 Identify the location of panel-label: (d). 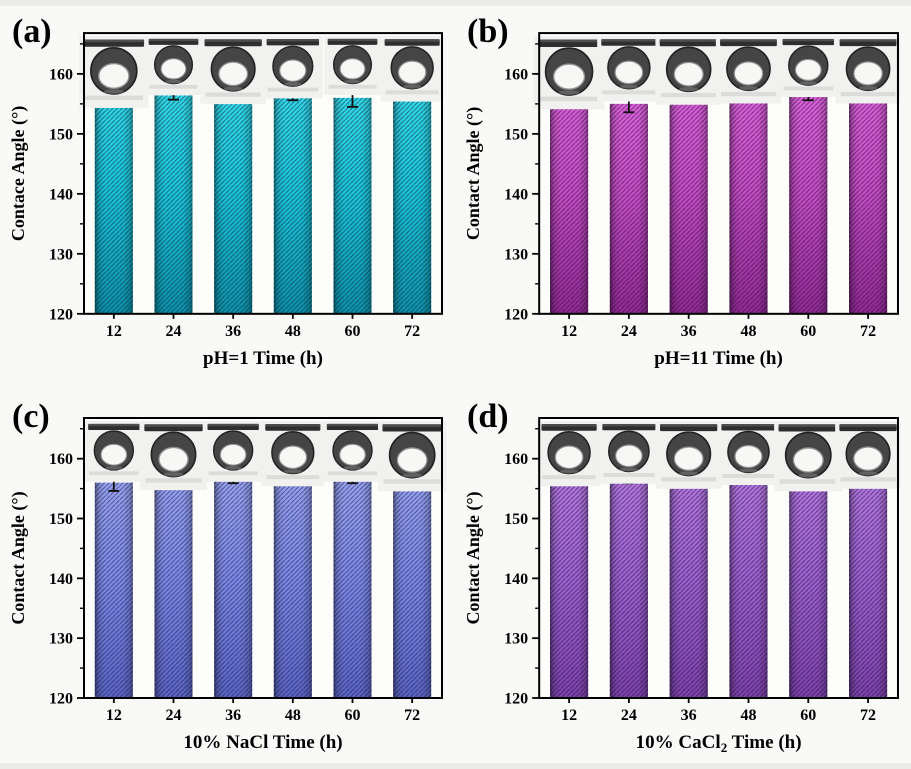
(488, 416).